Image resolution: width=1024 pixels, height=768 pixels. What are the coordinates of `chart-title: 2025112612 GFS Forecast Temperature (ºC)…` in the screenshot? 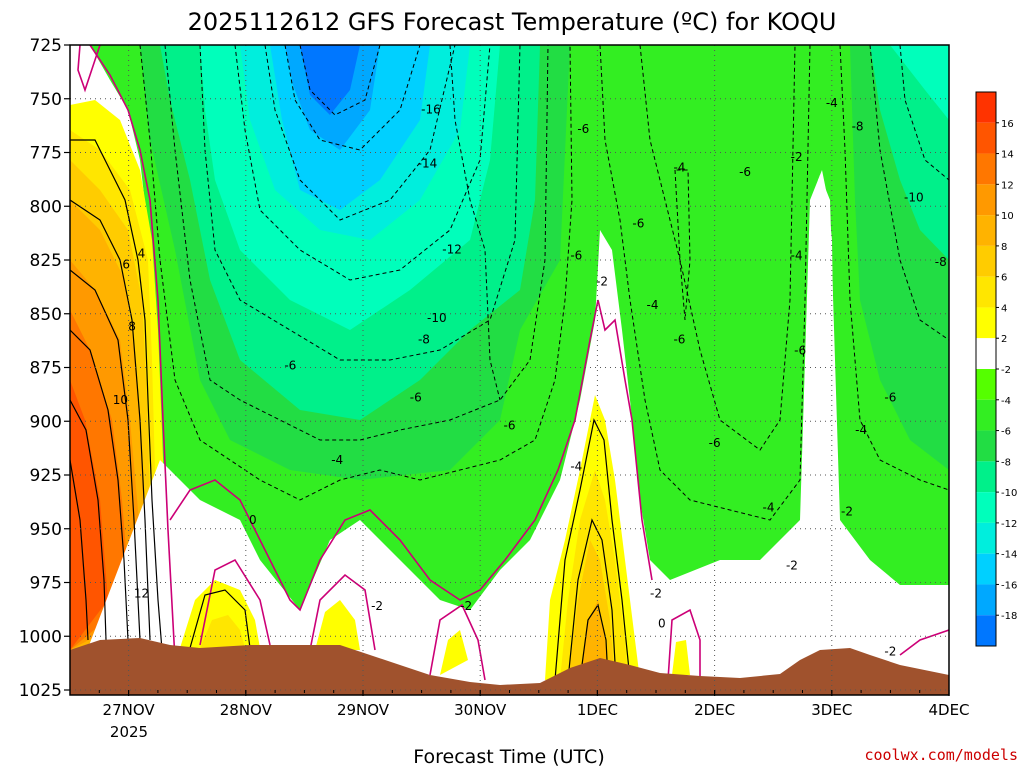 It's located at (512, 22).